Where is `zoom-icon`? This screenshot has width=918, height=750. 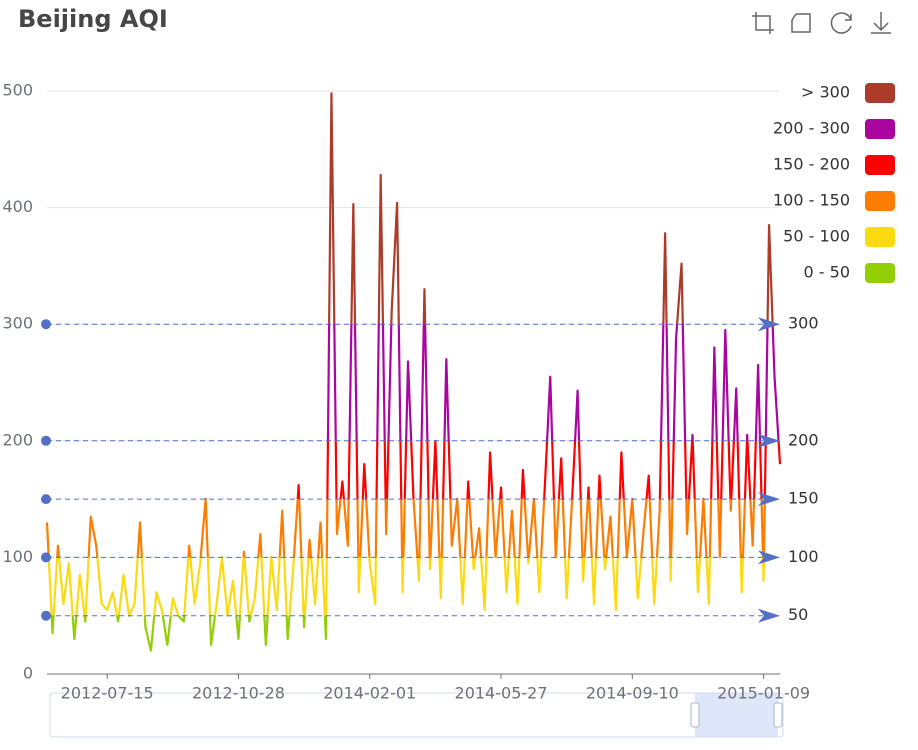
zoom-icon is located at coordinates (763, 23).